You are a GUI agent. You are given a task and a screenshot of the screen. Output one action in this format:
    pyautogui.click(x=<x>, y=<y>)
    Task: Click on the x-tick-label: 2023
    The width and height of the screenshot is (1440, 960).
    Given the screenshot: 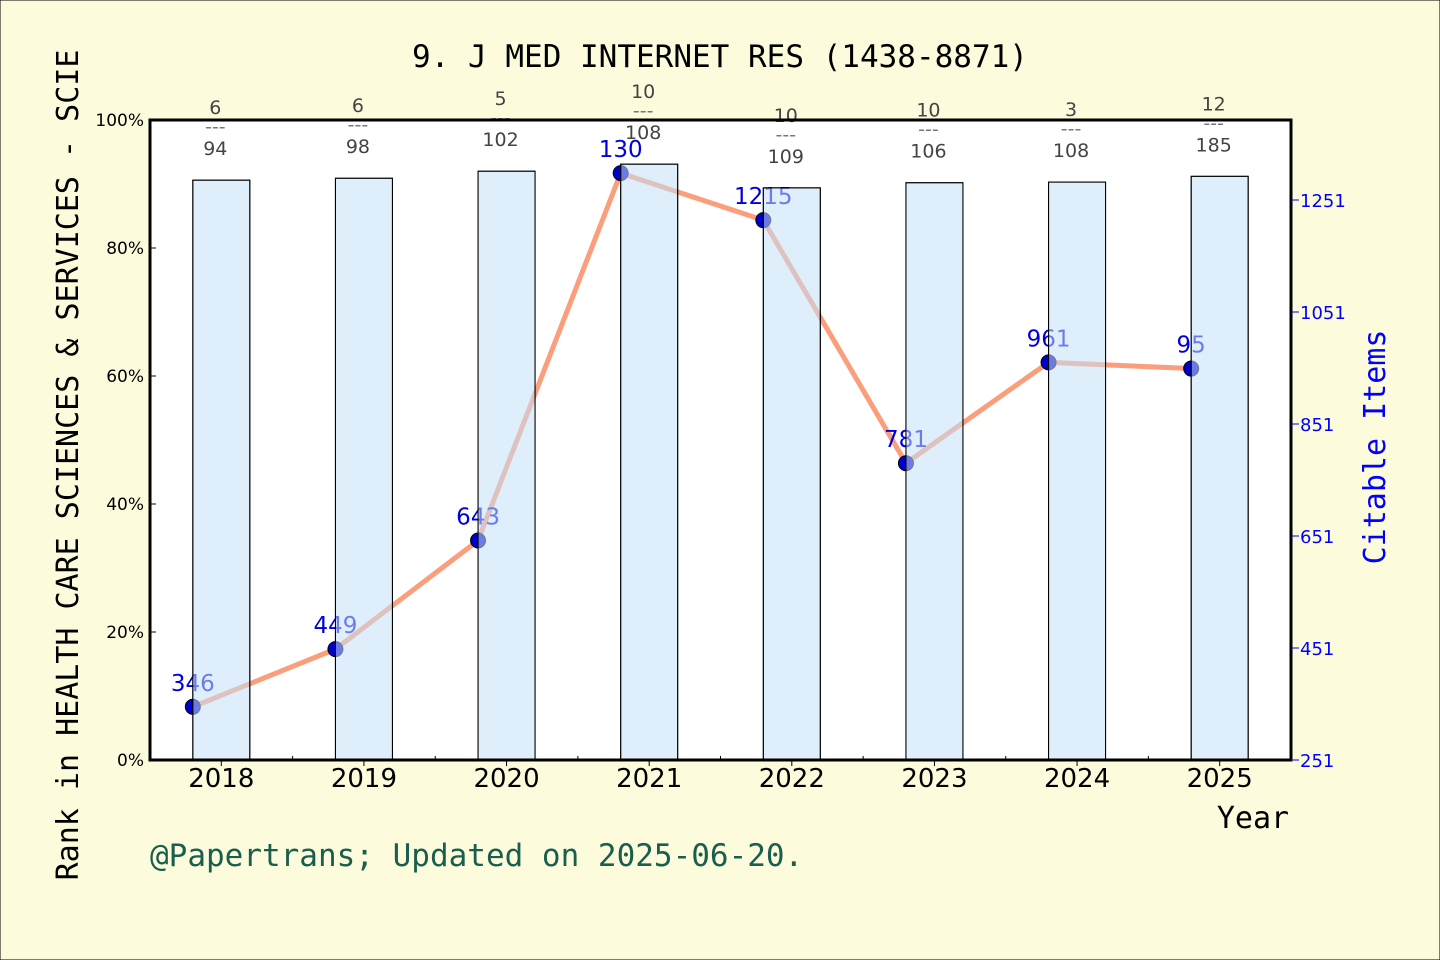 What is the action you would take?
    pyautogui.click(x=934, y=779)
    